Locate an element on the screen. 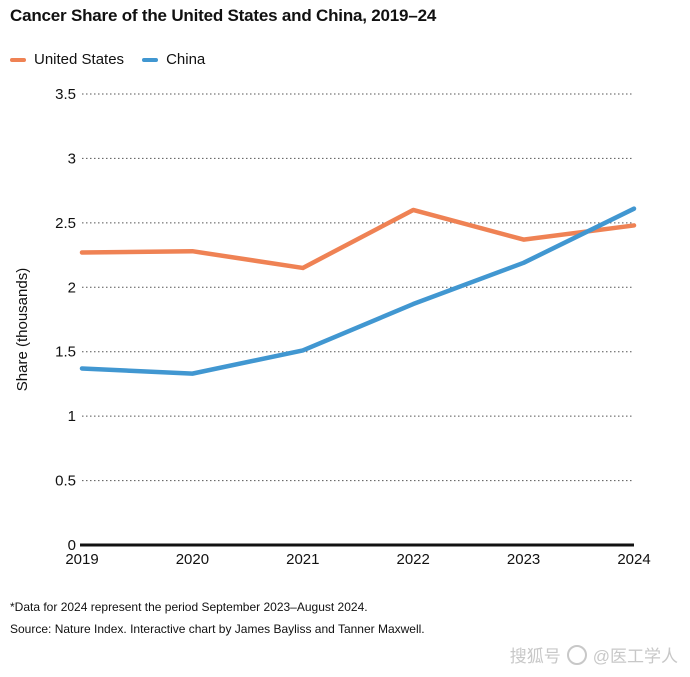 This screenshot has height=677, width=690. y-tick-label: 3 is located at coordinates (72, 158).